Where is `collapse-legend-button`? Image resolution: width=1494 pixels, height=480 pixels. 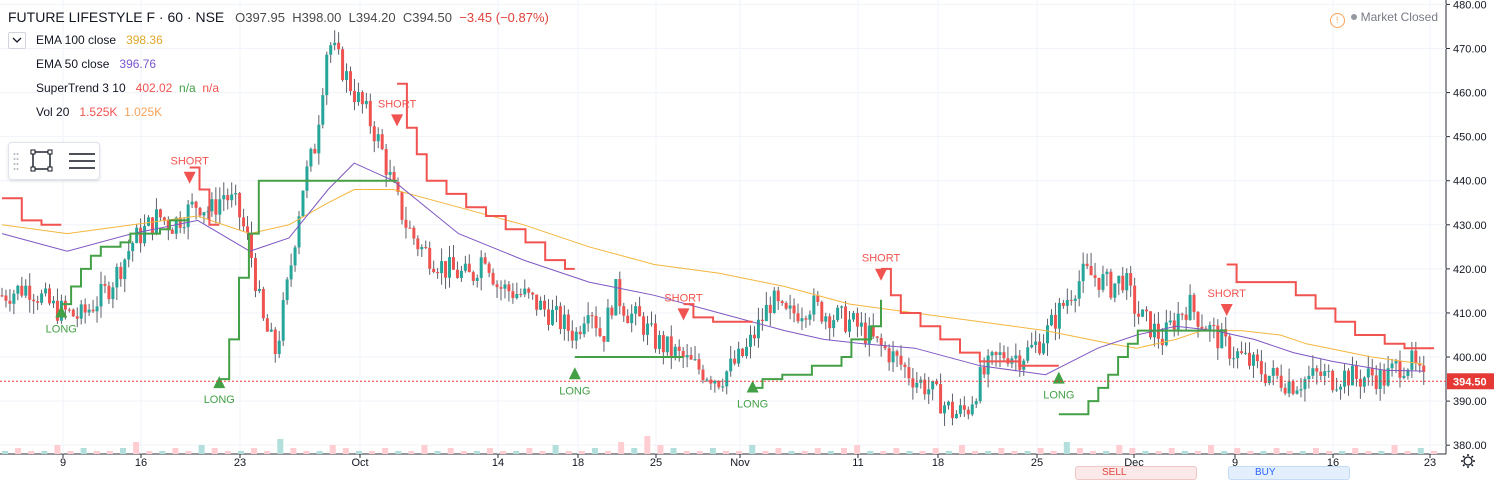 collapse-legend-button is located at coordinates (17, 40).